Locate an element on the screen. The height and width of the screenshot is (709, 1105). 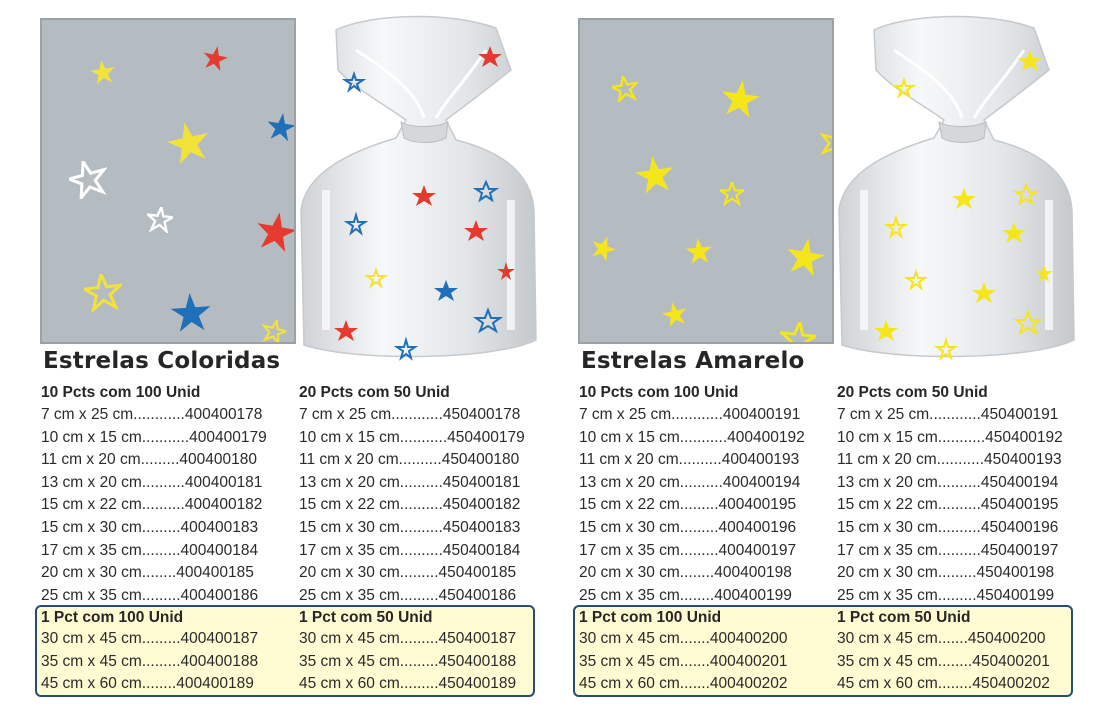
list-item: 20 cm x 30 cm........400400185 is located at coordinates (147, 573).